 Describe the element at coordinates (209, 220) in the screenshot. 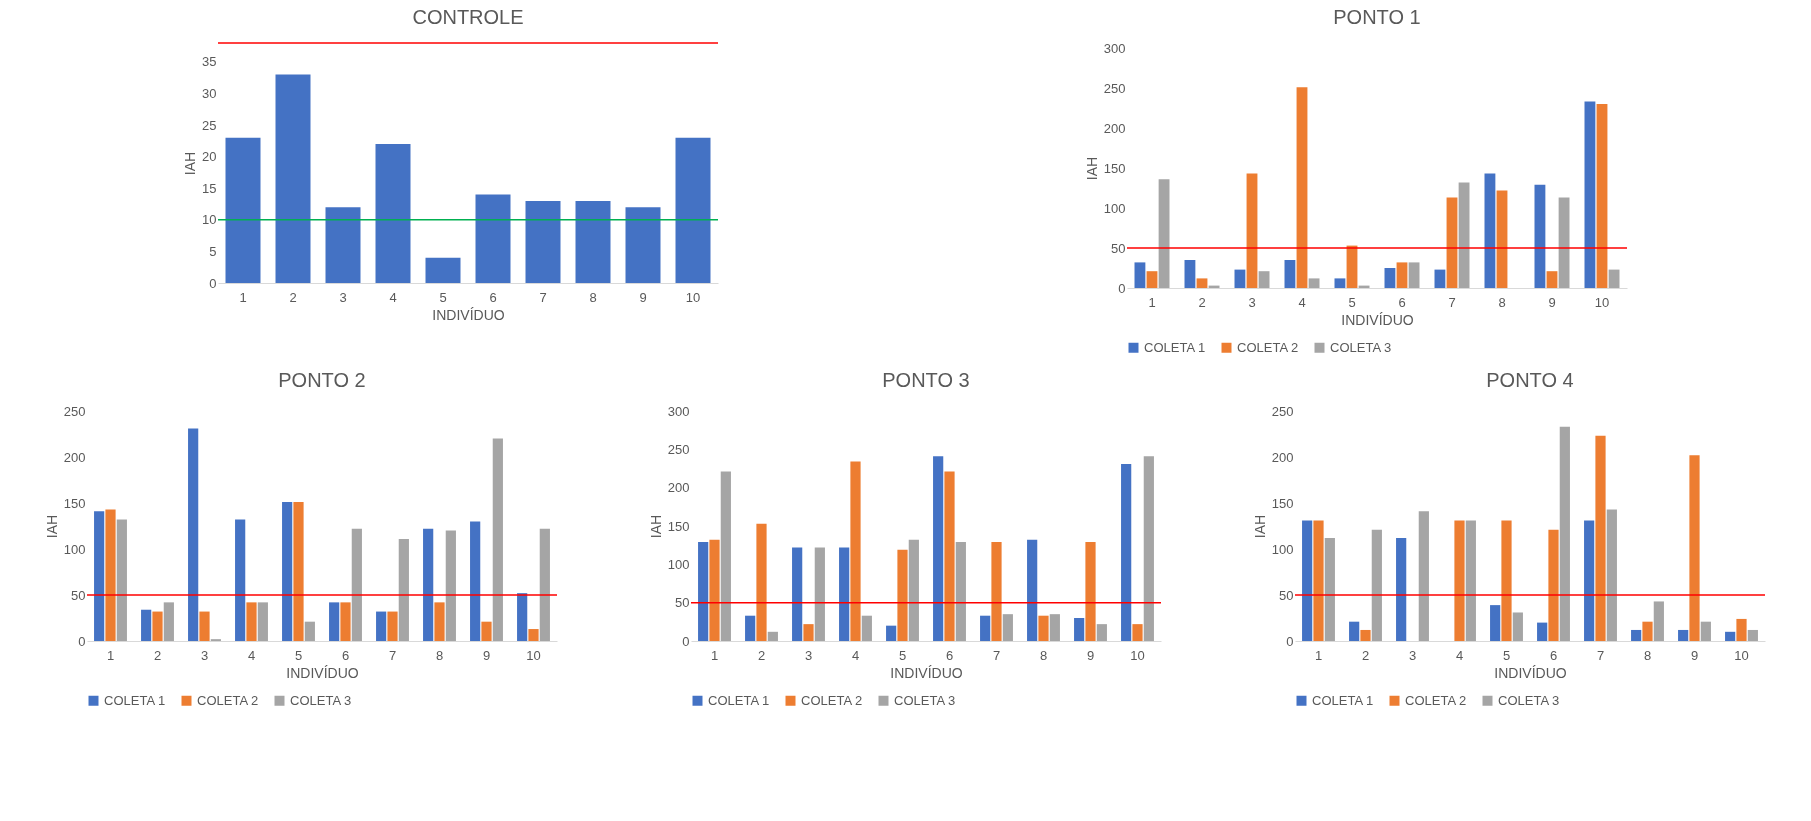

I see `y-tick-label: 10` at that location.